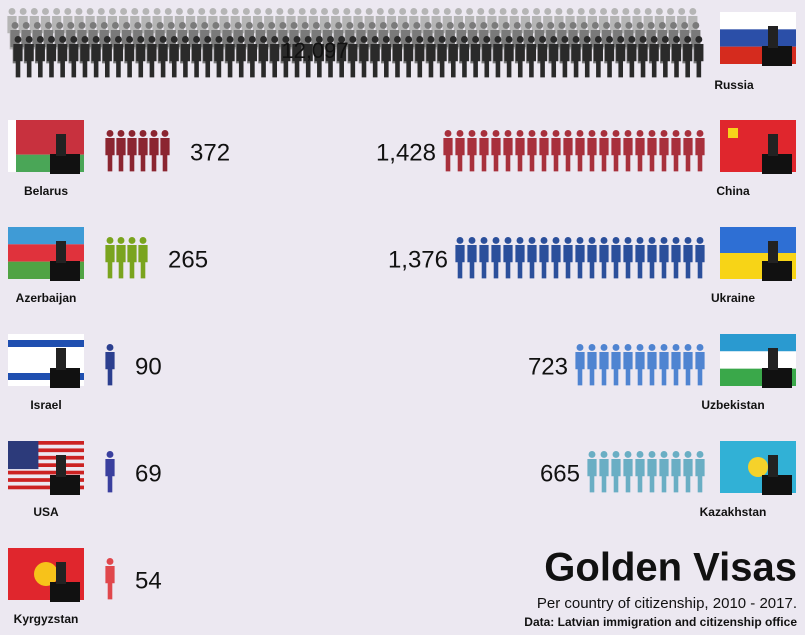  Describe the element at coordinates (45, 405) in the screenshot. I see `country-label: Israel` at that location.